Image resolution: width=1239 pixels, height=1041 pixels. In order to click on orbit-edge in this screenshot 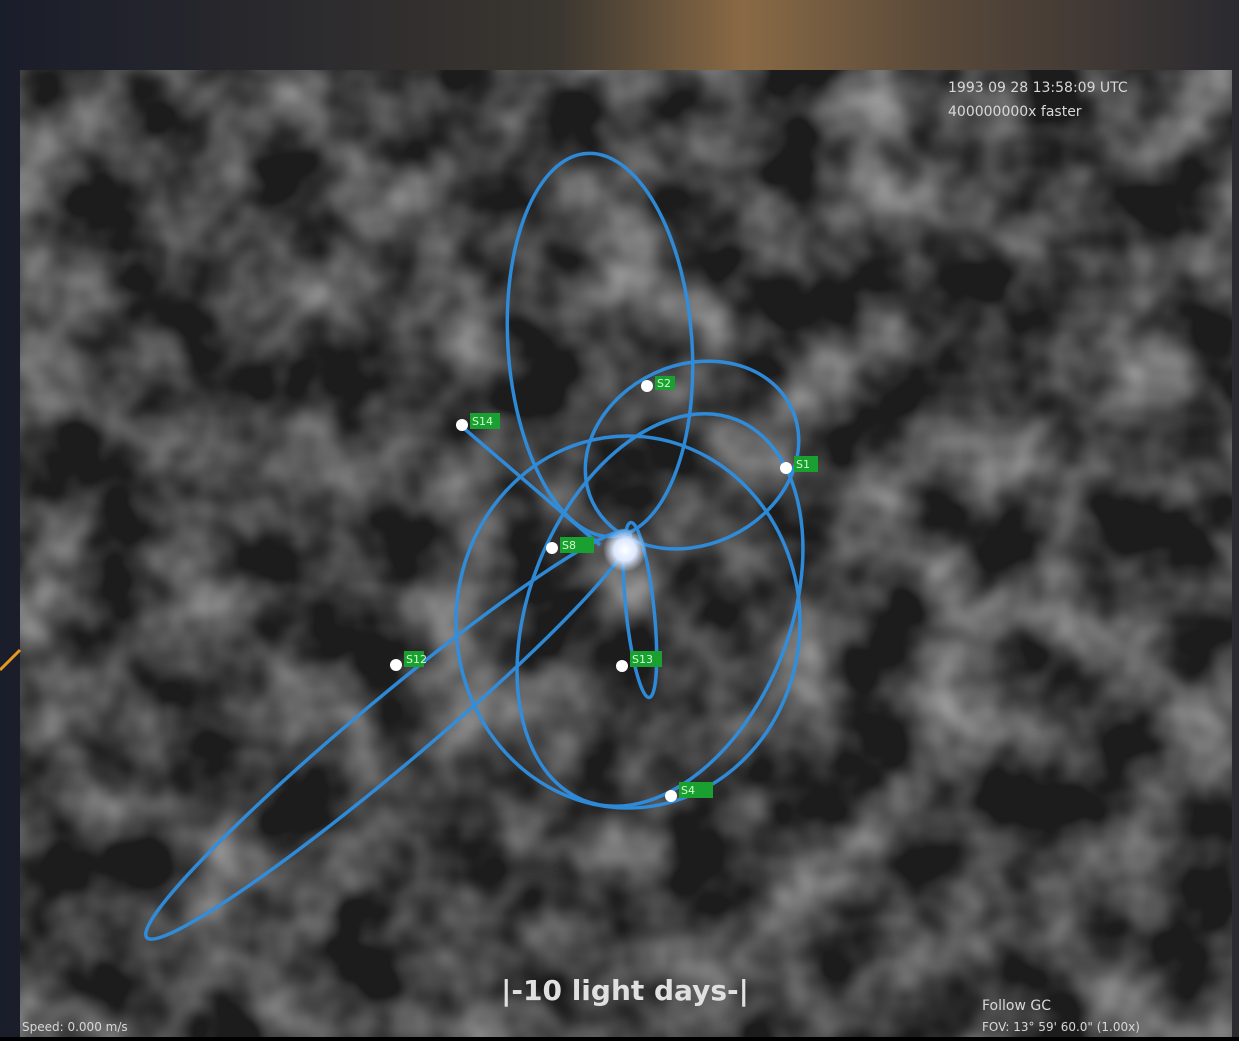, I will do `click(11, 660)`.